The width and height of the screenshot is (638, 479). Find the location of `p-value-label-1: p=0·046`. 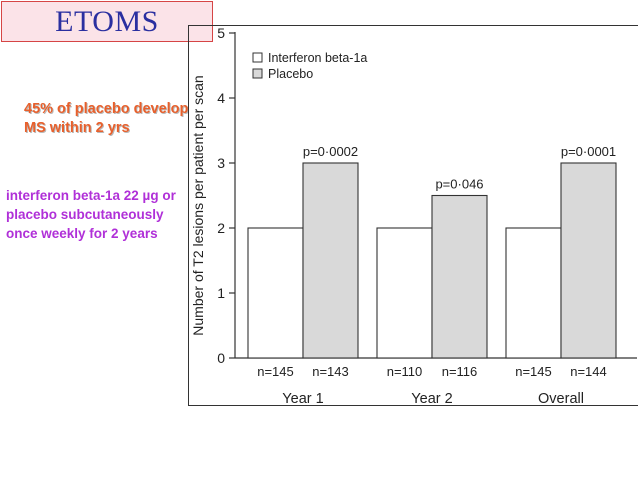

p-value-label-1: p=0·046 is located at coordinates (459, 184).